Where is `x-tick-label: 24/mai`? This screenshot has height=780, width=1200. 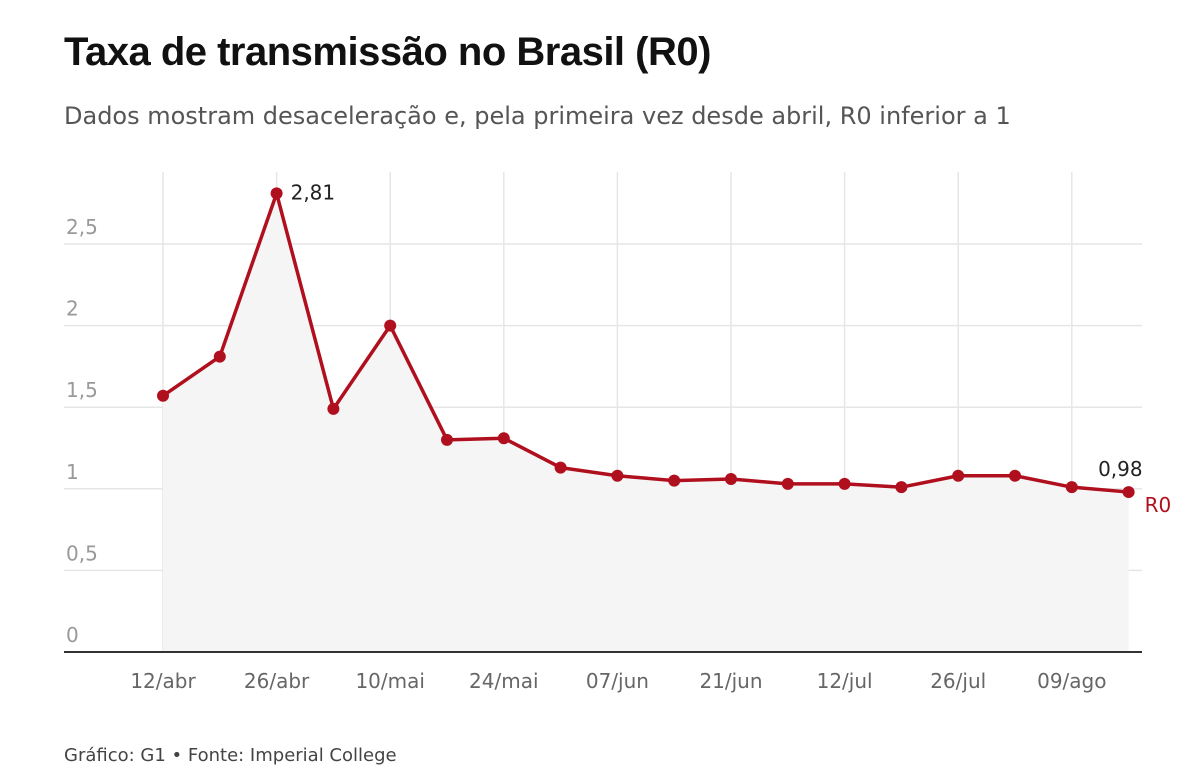 x-tick-label: 24/mai is located at coordinates (503, 681).